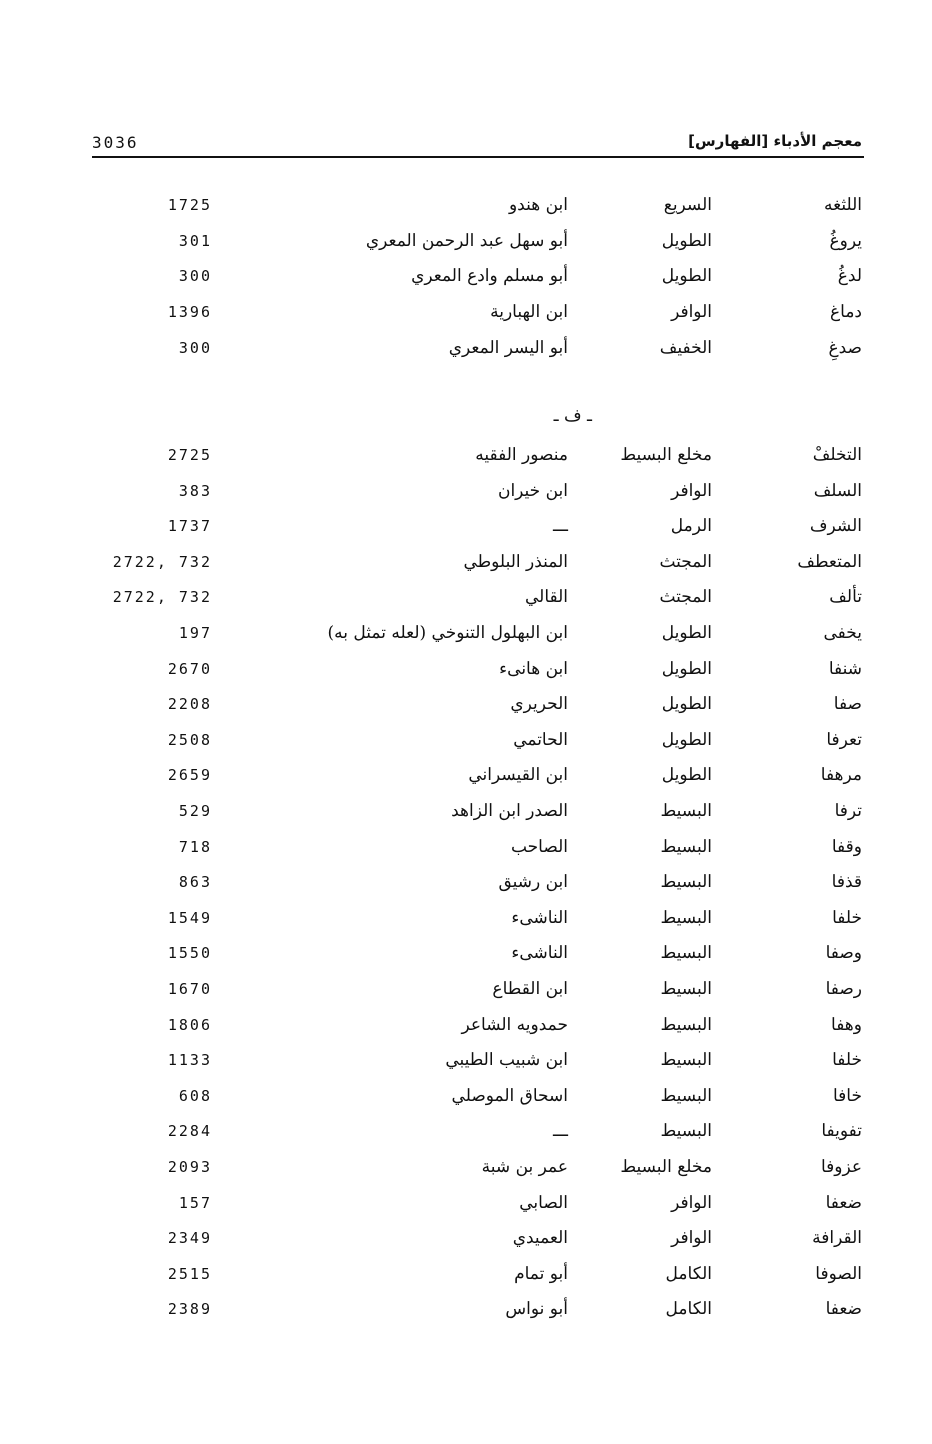  What do you see at coordinates (466, 312) in the screenshot?
I see `index-row: دماغ الوافر ابن الهبارية 1396` at bounding box center [466, 312].